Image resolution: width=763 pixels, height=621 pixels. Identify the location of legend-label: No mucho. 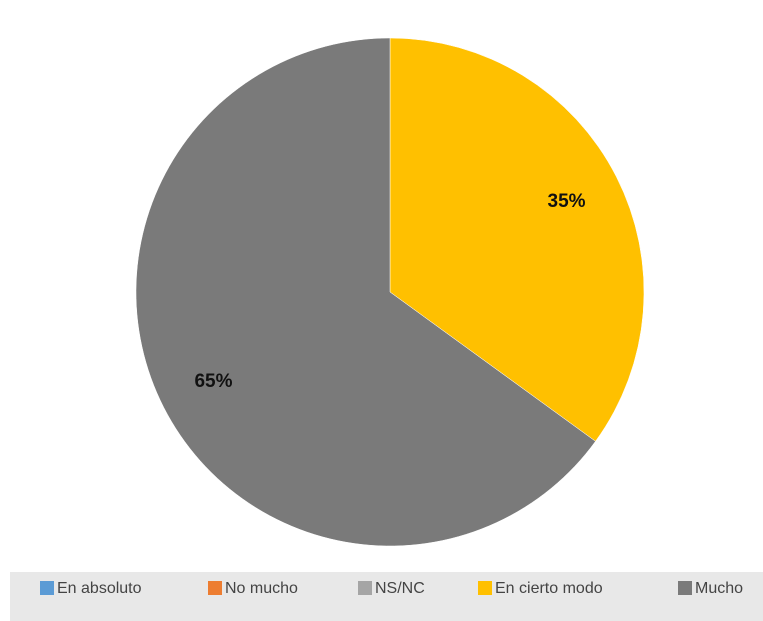
(261, 588).